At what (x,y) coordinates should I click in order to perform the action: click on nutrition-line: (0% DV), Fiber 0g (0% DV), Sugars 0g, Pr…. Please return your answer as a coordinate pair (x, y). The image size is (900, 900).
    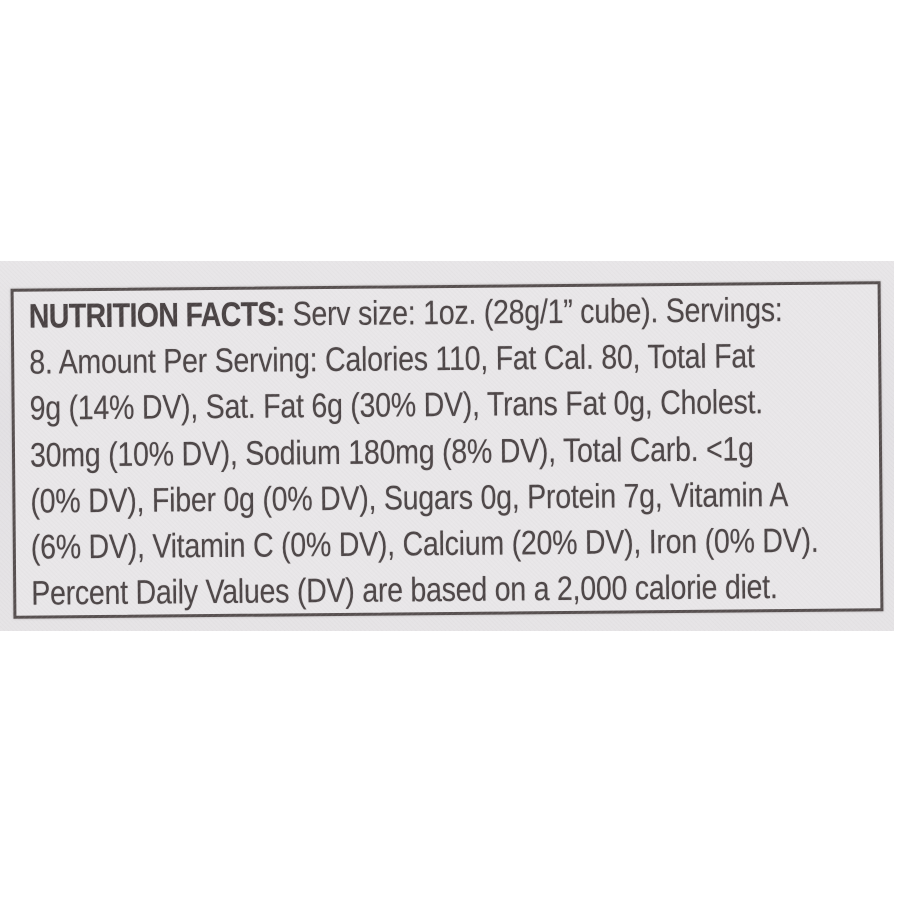
    Looking at the image, I should click on (409, 498).